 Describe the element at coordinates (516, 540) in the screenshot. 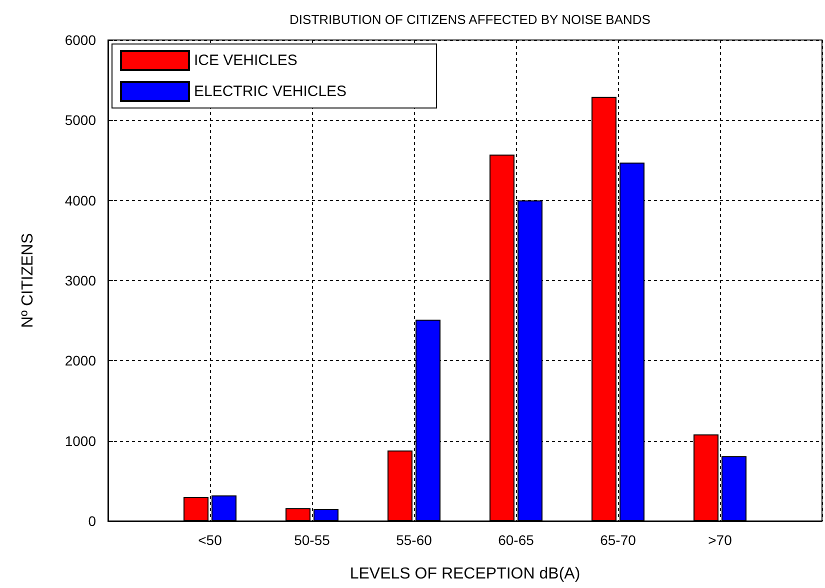

I see `x-tick-label: 60-65` at that location.